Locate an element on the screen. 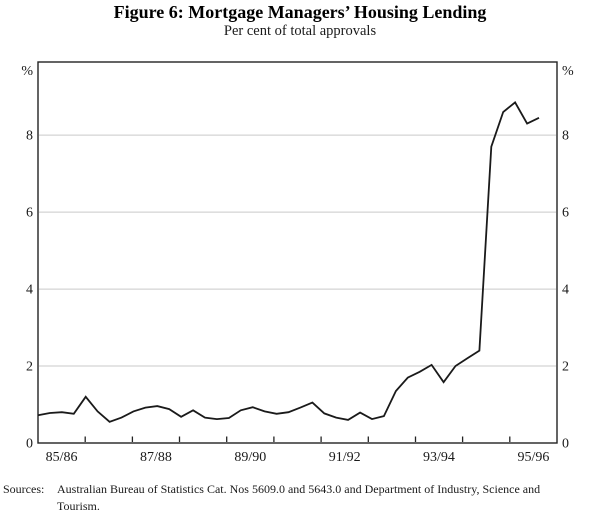  x-axis-label: 87/88 is located at coordinates (156, 457).